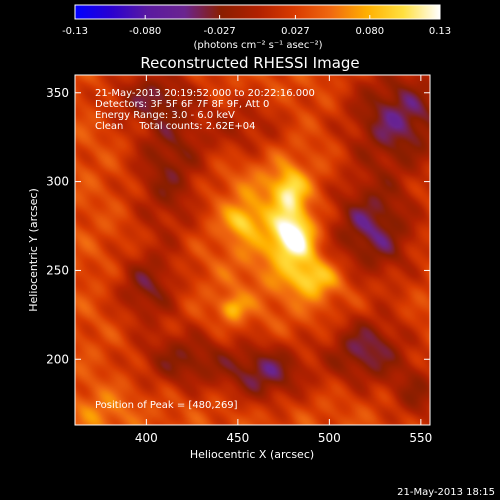 This screenshot has width=500, height=500. What do you see at coordinates (252, 454) in the screenshot?
I see `x-axis-label: Heliocentric X (arcsec)` at bounding box center [252, 454].